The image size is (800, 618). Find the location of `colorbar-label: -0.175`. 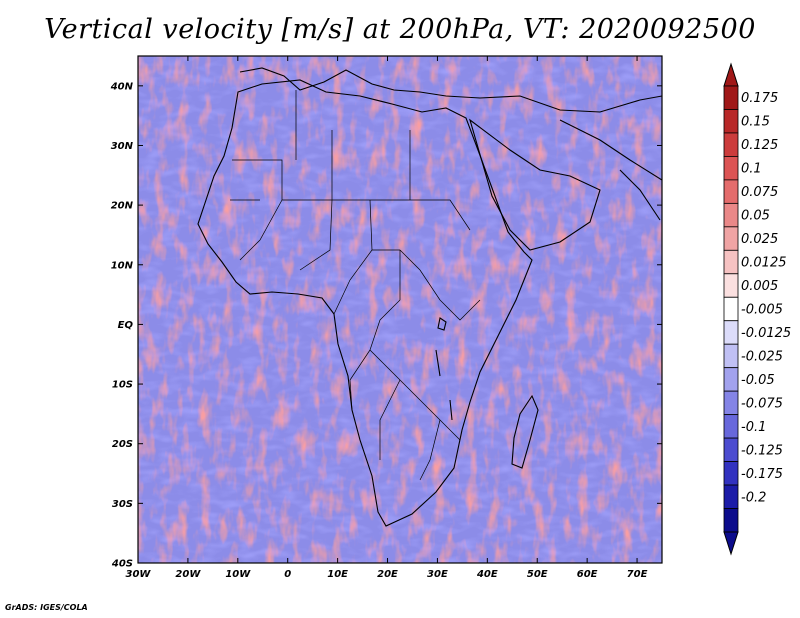

colorbar-label: -0.175 is located at coordinates (762, 474).